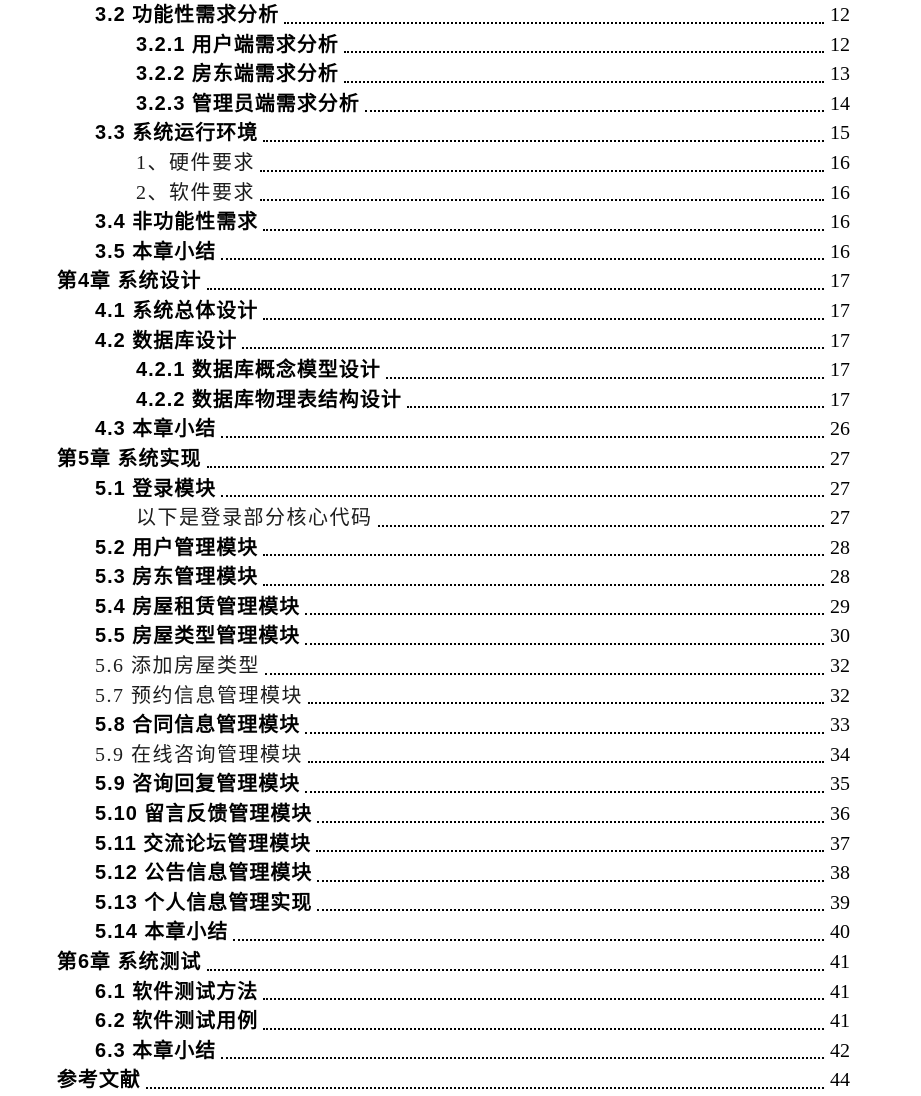  I want to click on toc-entry: 第6章 系统测试 41, so click(425, 963).